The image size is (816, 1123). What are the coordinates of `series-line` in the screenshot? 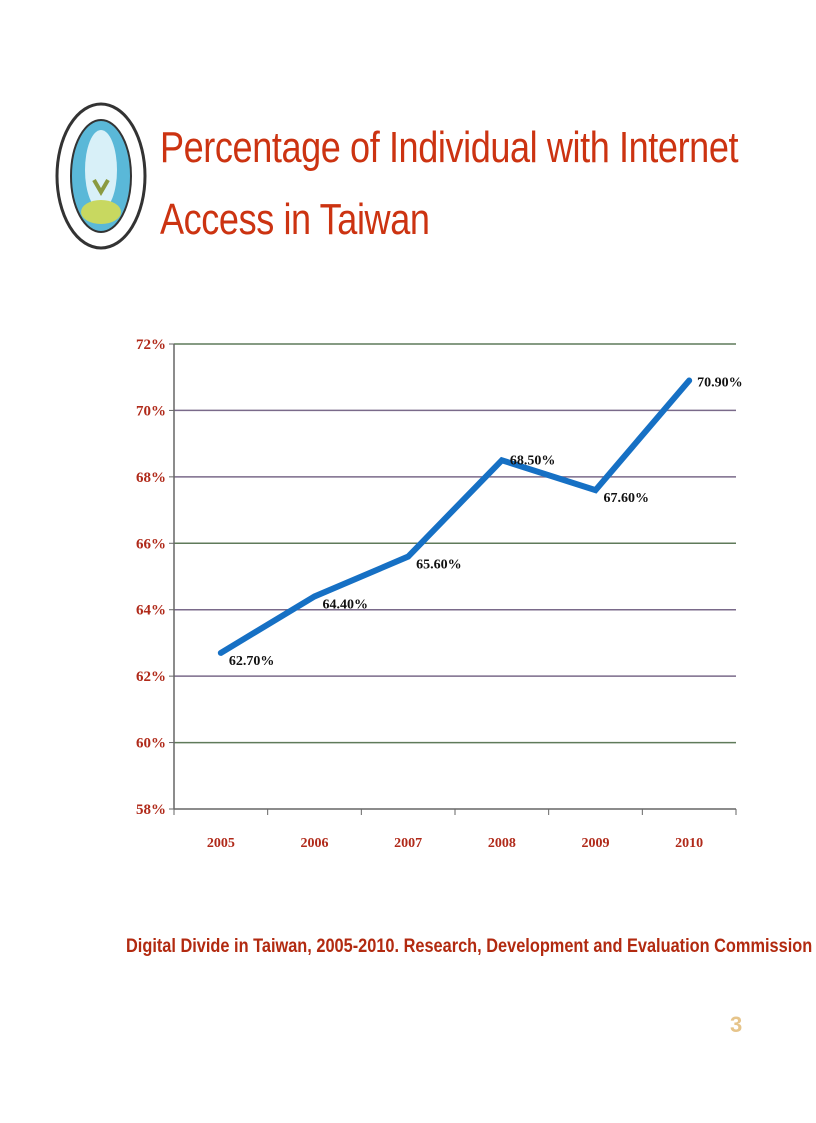 It's located at (455, 516).